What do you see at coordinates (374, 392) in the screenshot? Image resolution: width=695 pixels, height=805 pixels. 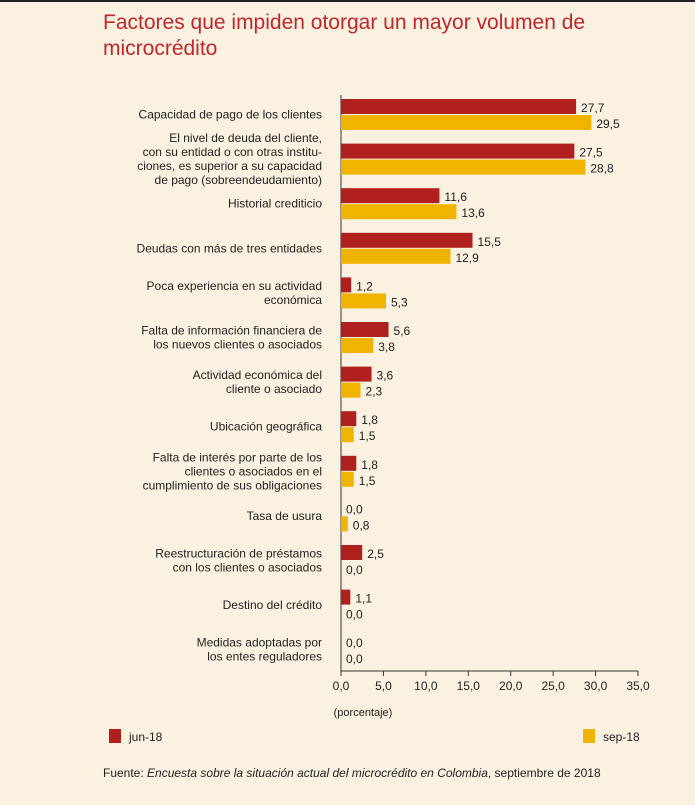 I see `bar-value-label: 2,3` at bounding box center [374, 392].